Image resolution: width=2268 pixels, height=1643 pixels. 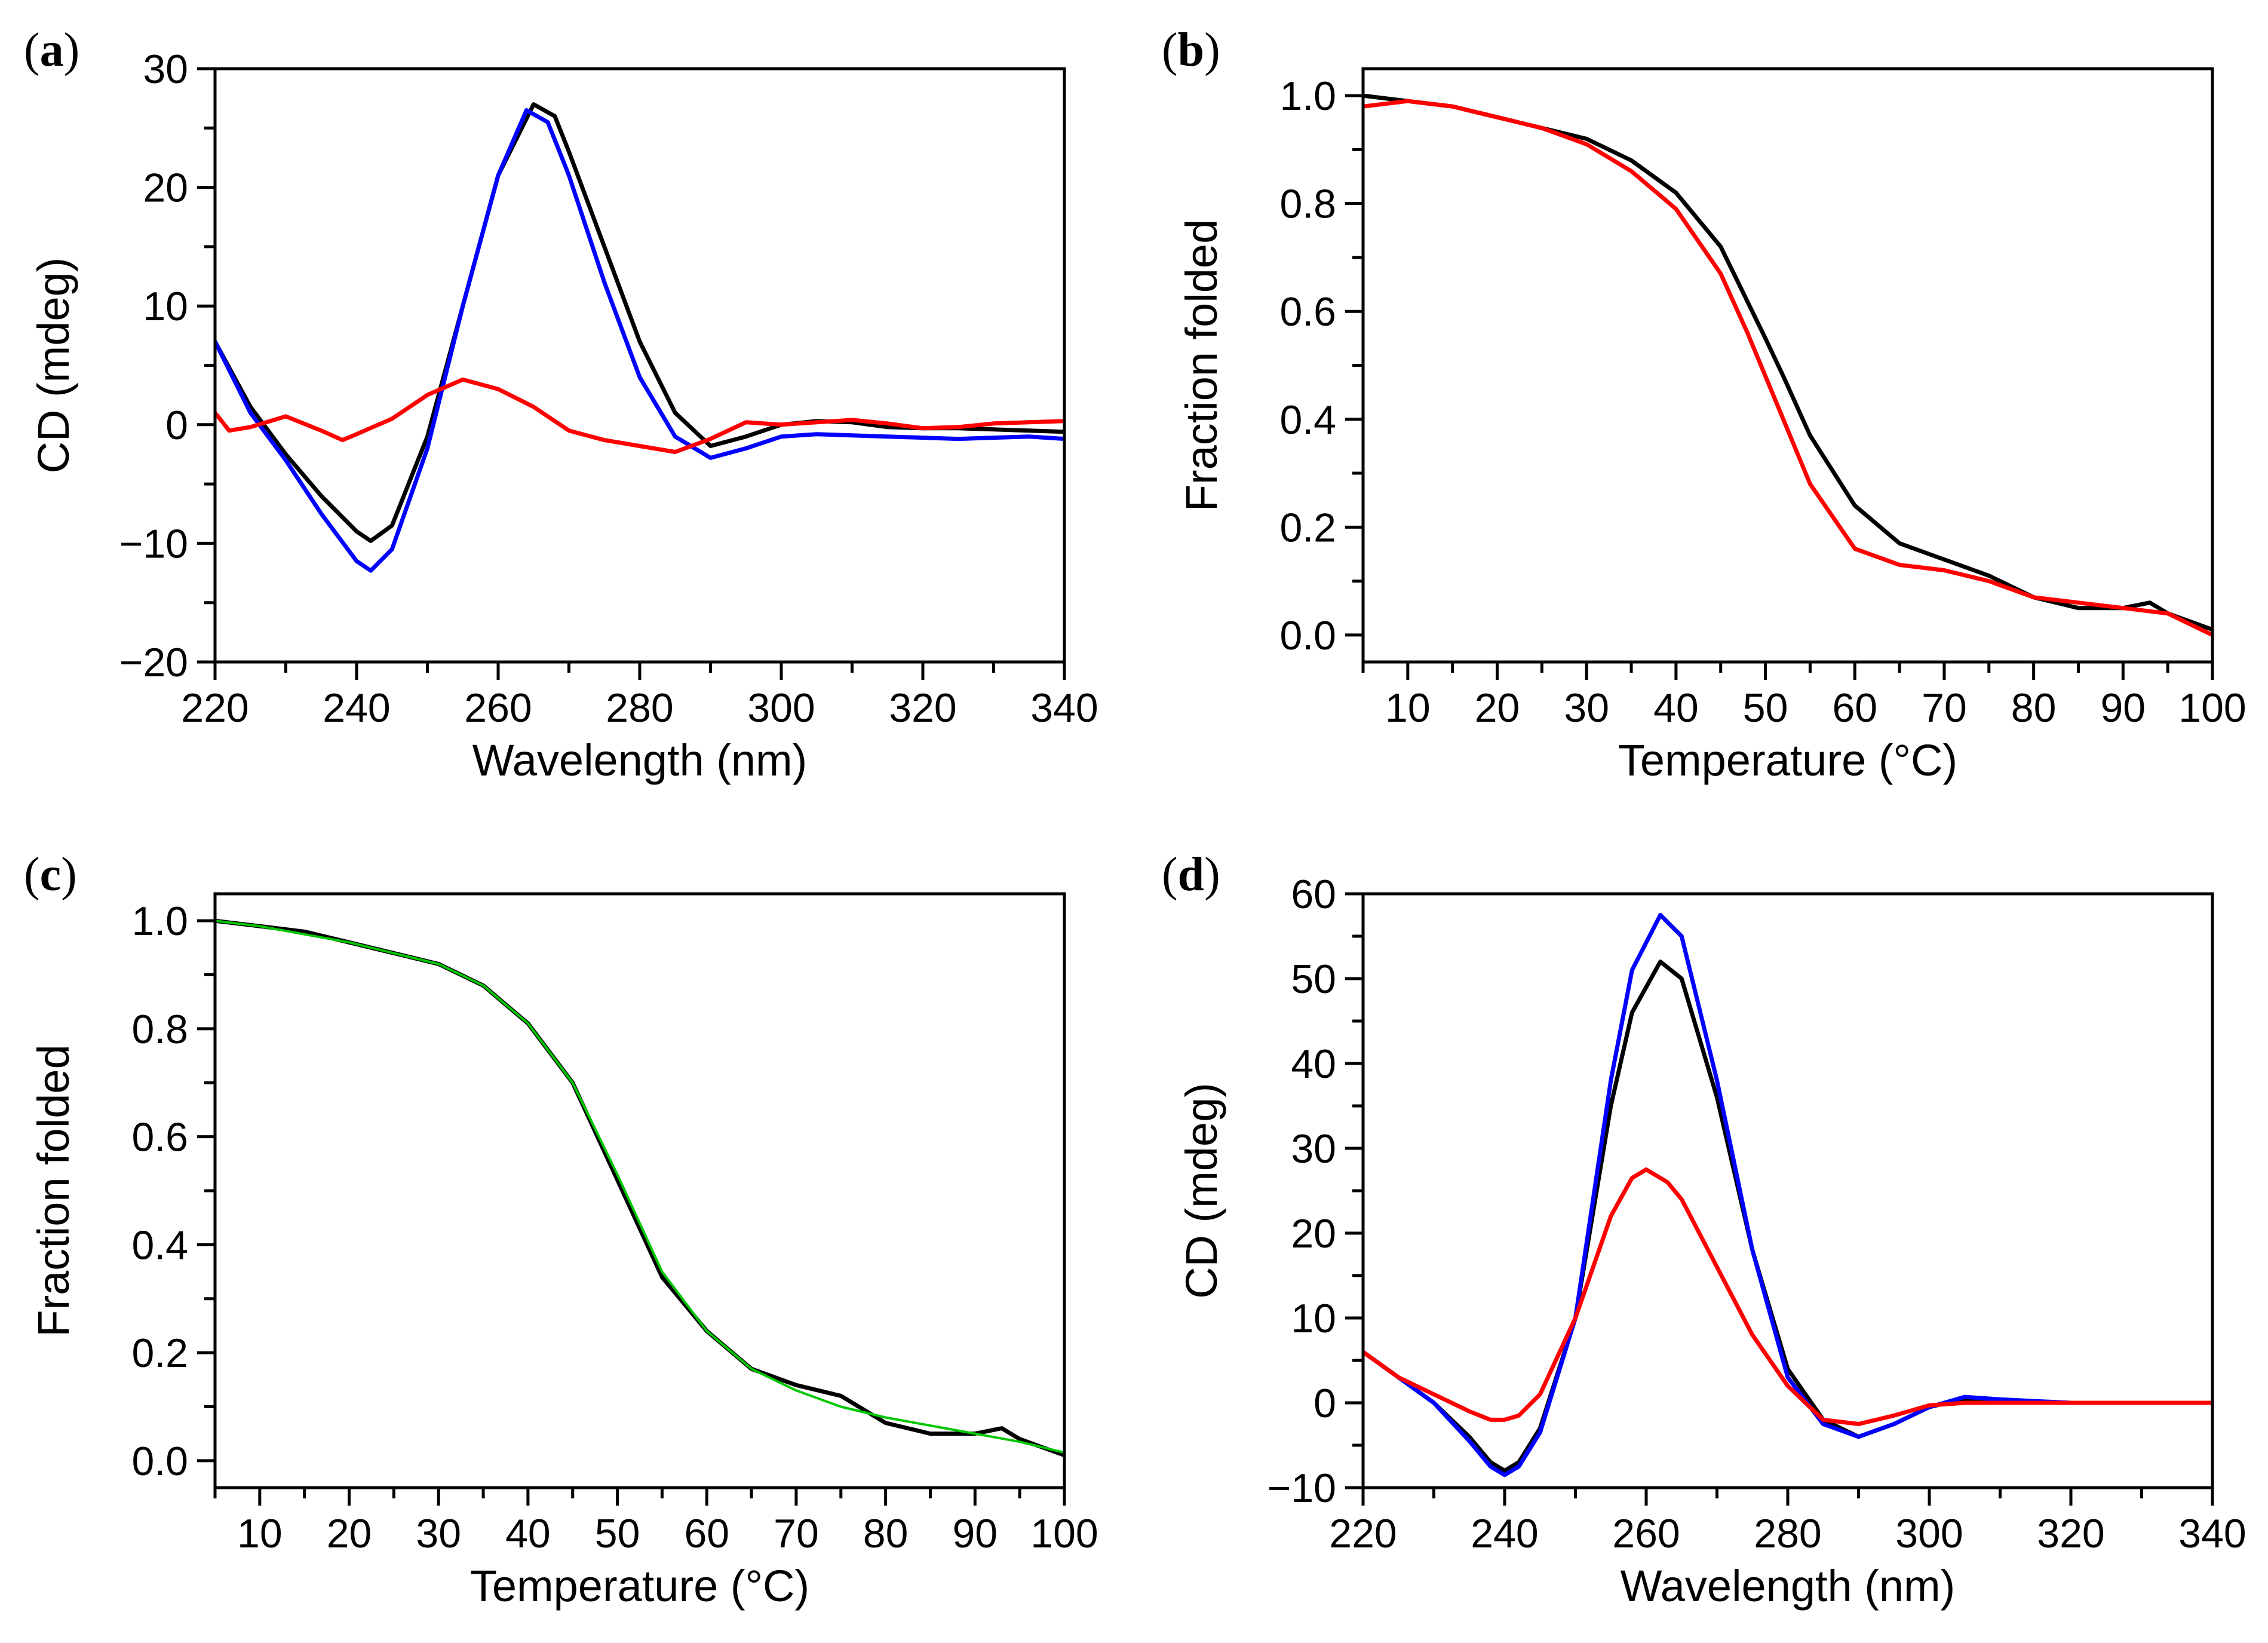 I want to click on panel-label: (a), so click(x=51, y=50).